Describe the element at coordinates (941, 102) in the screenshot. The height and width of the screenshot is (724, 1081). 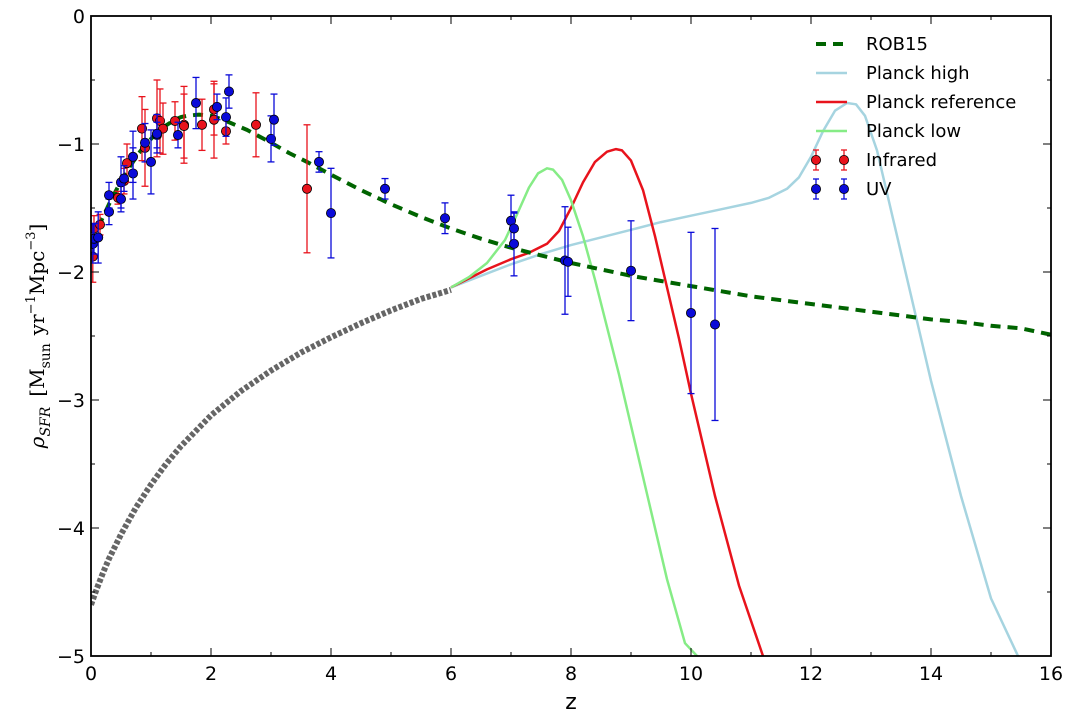
I see `legend-label: Planck reference` at that location.